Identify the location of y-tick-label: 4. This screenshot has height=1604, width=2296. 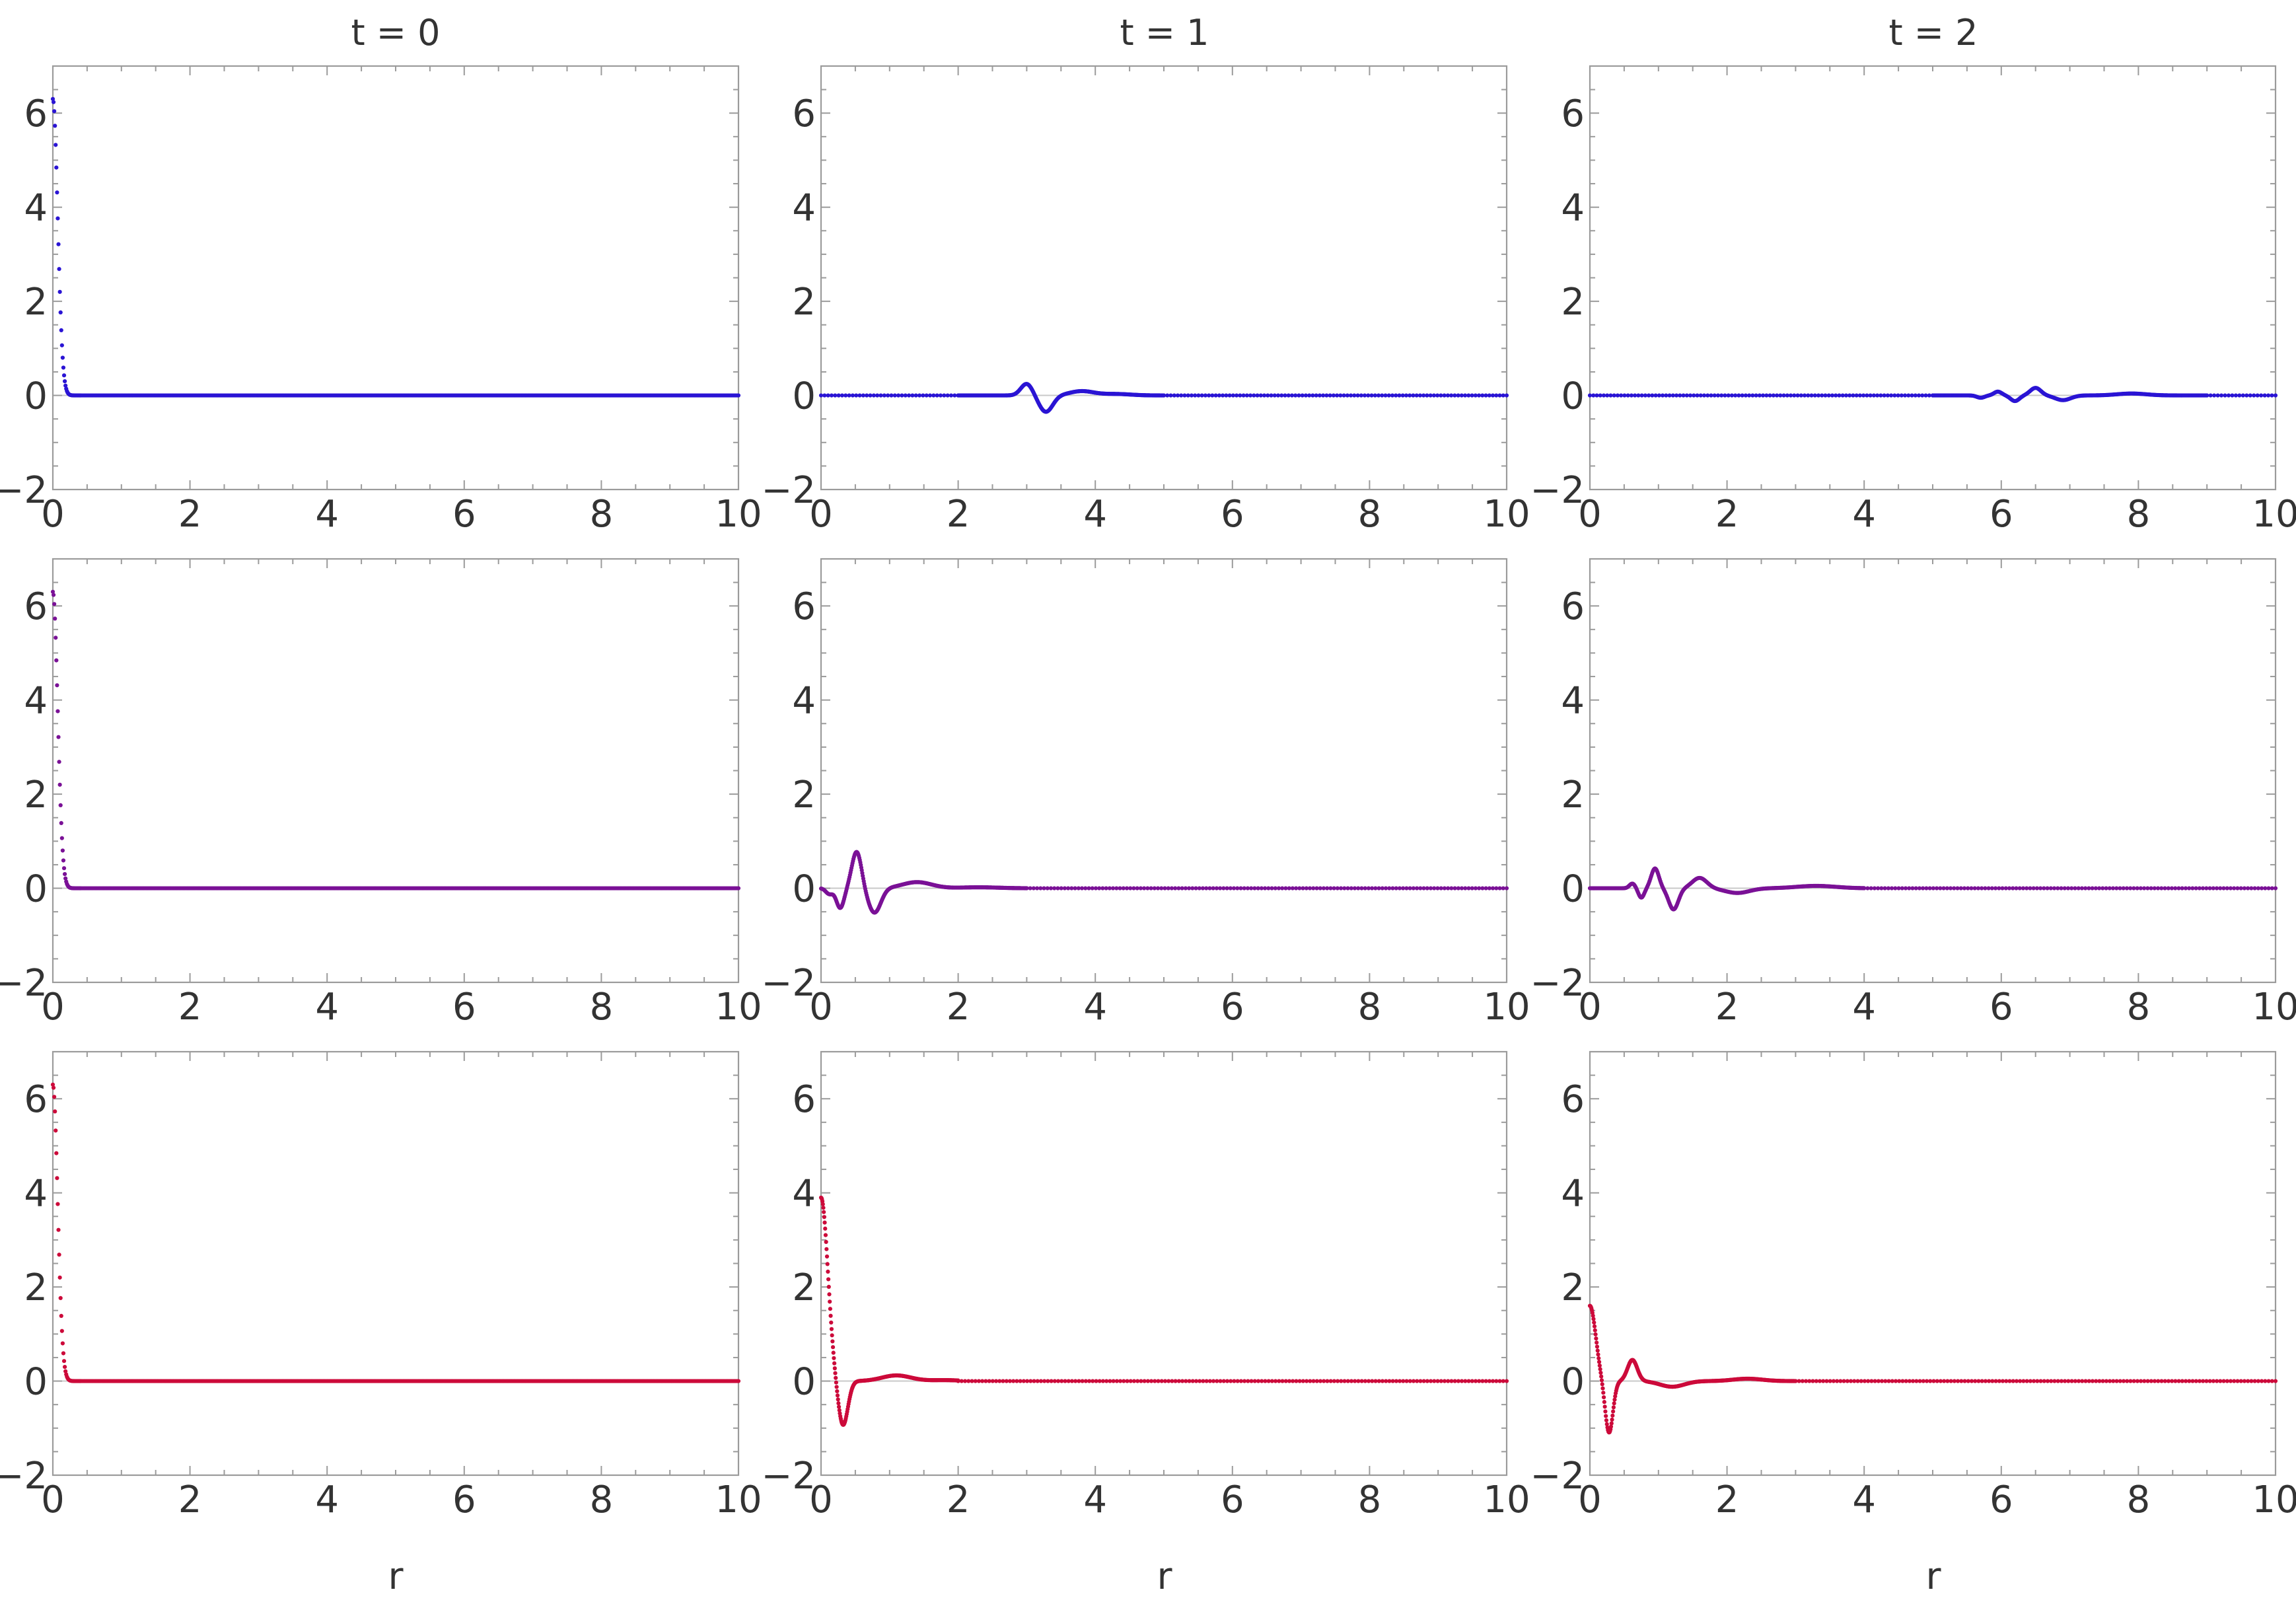
(36, 702).